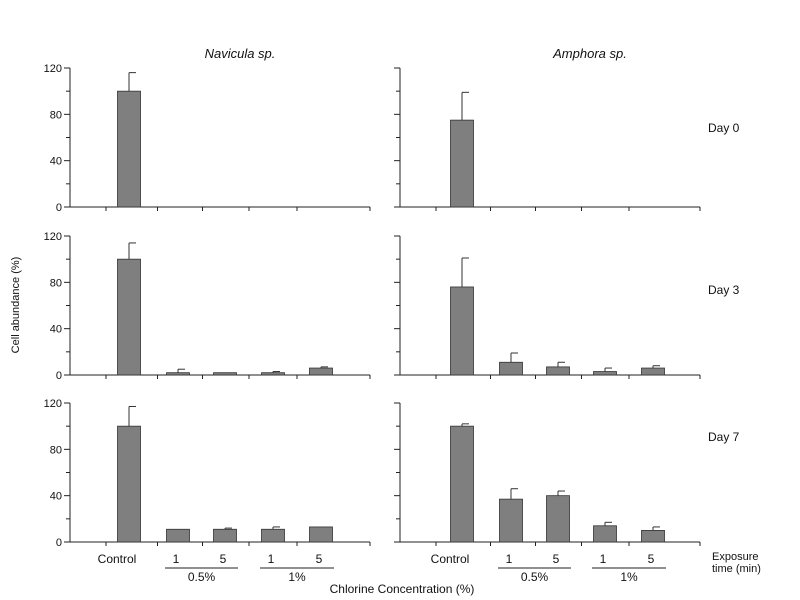 The height and width of the screenshot is (600, 800). Describe the element at coordinates (736, 569) in the screenshot. I see `exposure-label-line2: time (min)` at that location.